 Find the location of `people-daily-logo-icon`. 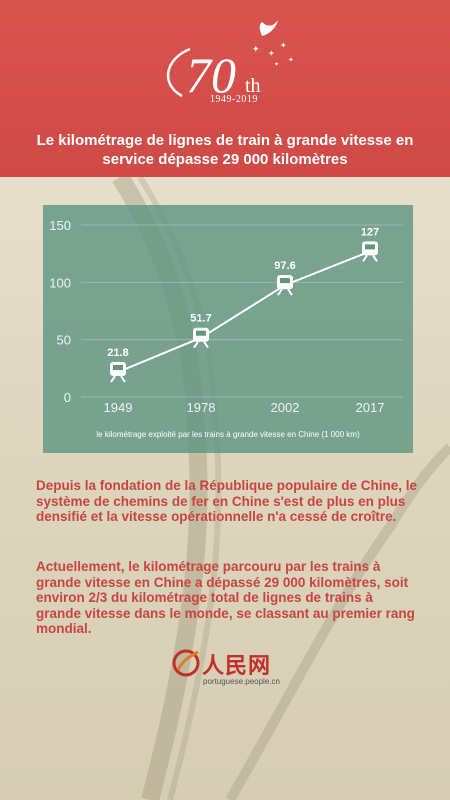

people-daily-logo-icon is located at coordinates (186, 663).